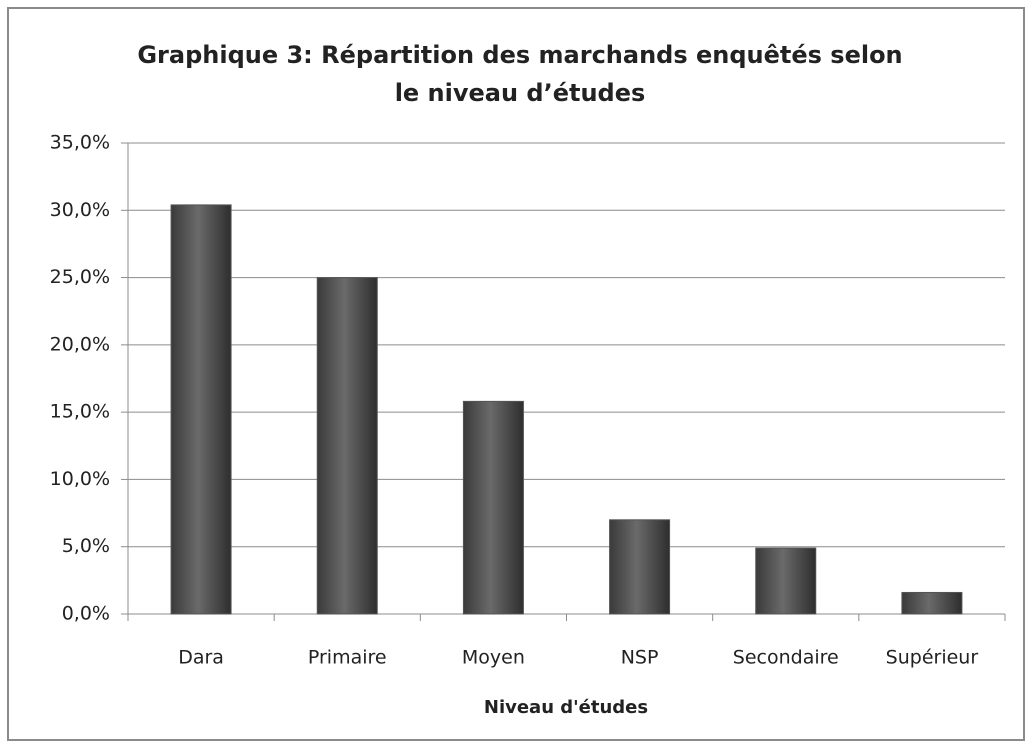  I want to click on y-tick-label: 10,0%, so click(80, 479).